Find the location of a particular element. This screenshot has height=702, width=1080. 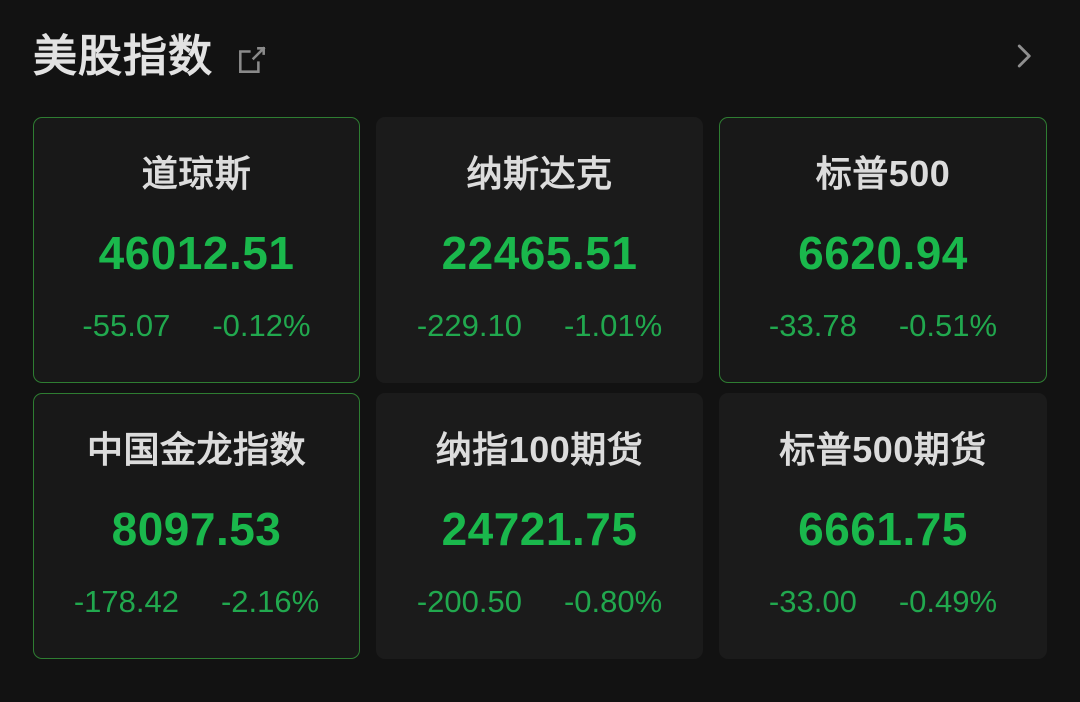

index-name: 纳斯达克 is located at coordinates (539, 173).